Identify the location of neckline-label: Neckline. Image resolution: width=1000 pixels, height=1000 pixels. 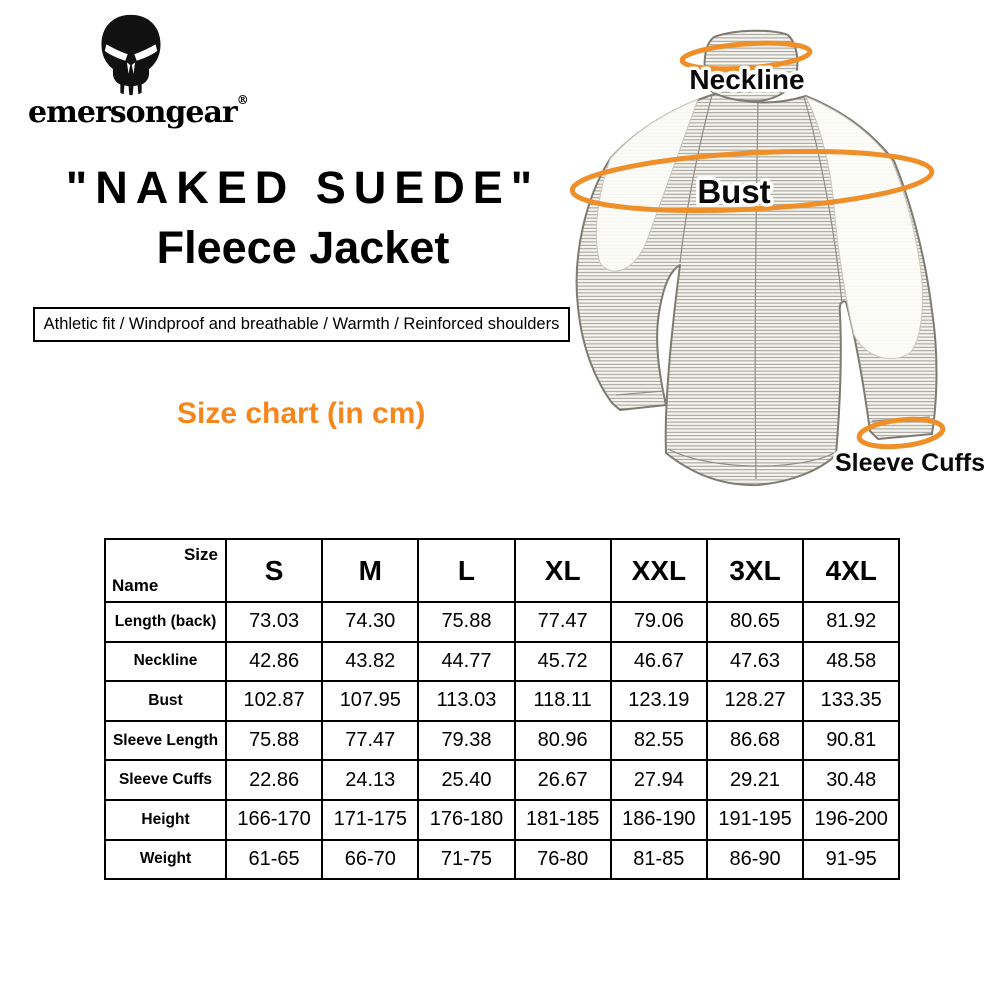
(746, 79).